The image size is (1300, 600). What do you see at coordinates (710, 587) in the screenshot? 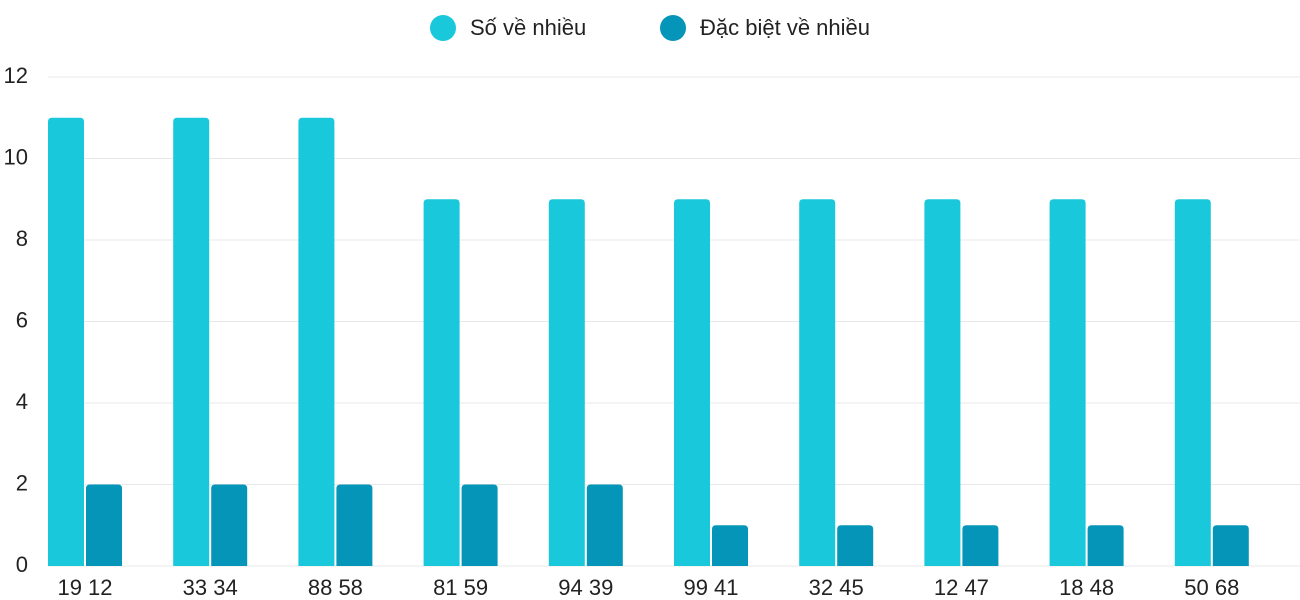
I see `x-tick-label: 99 41` at bounding box center [710, 587].